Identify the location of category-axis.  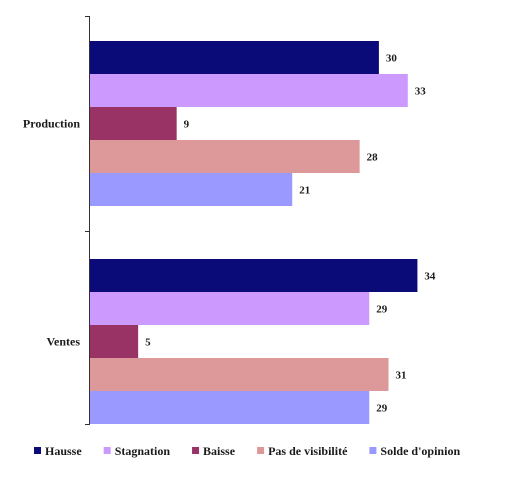
(87, 220).